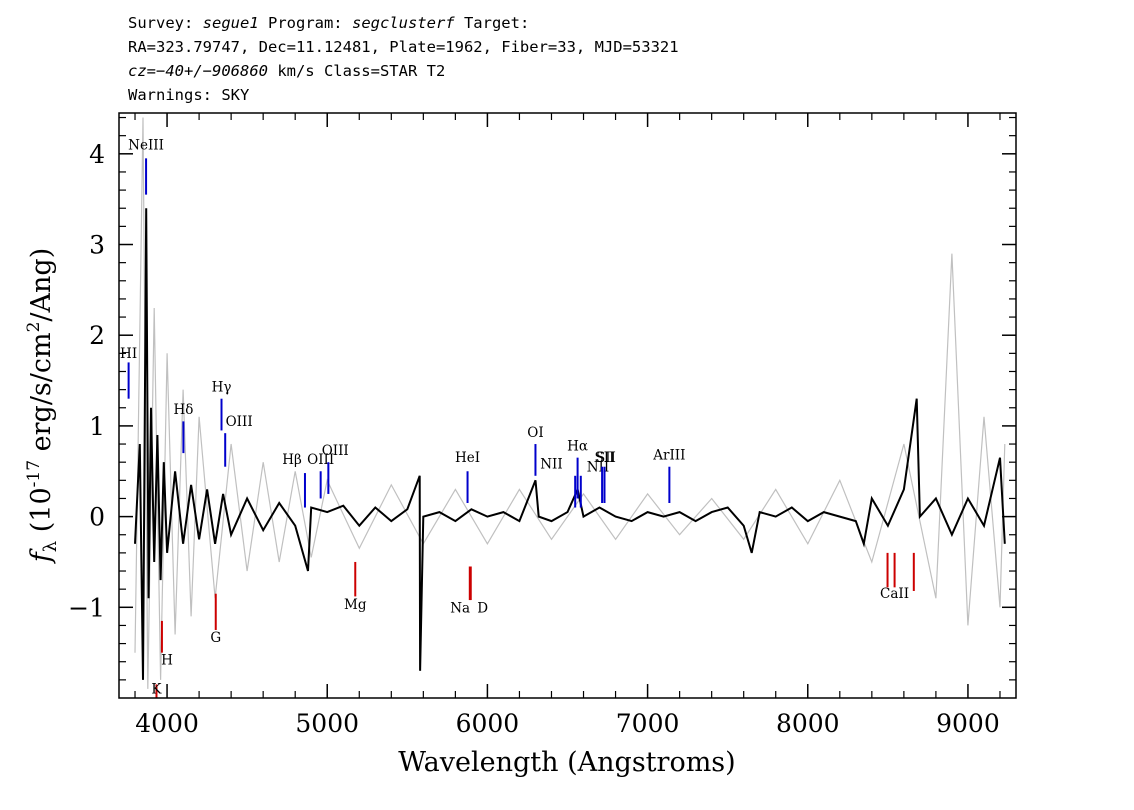 The height and width of the screenshot is (810, 1134). Describe the element at coordinates (460, 609) in the screenshot. I see `absorption-line-label: Na` at that location.